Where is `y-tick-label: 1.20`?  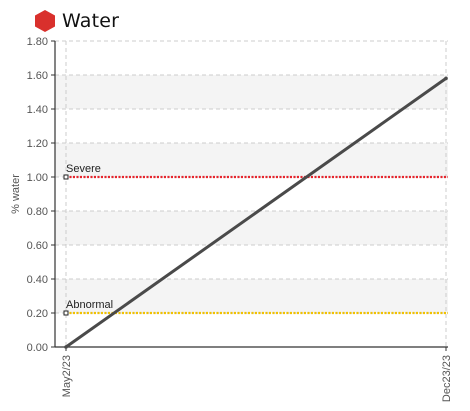
y-tick-label: 1.20 is located at coordinates (37, 144).